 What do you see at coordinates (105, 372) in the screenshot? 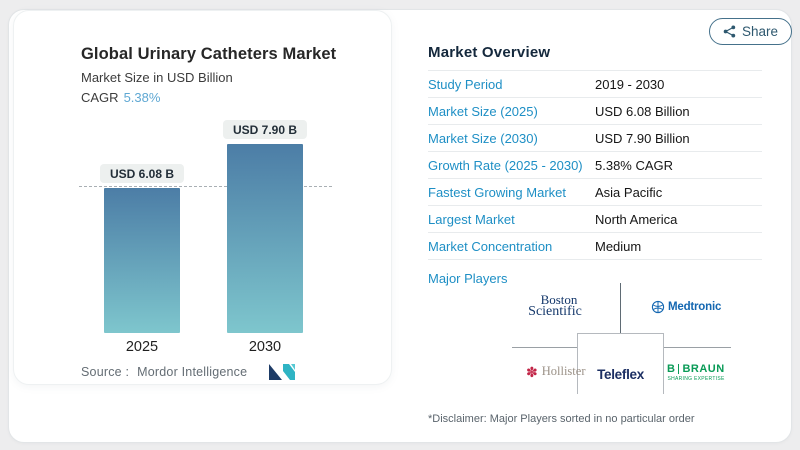
I see `source-label: Source :` at bounding box center [105, 372].